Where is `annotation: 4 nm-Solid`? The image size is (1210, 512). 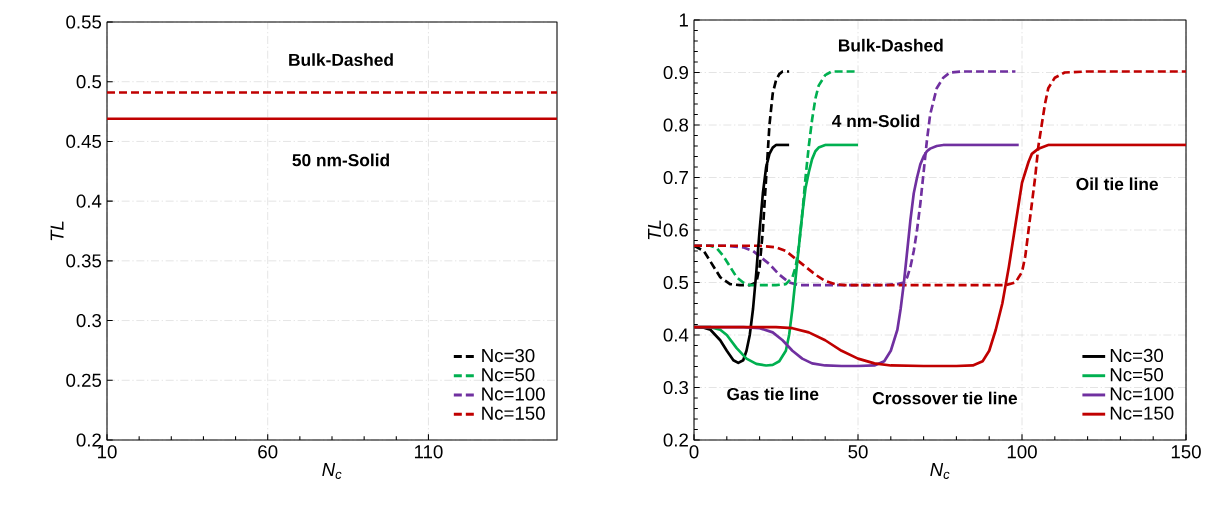
annotation: 4 nm-Solid is located at coordinates (876, 121).